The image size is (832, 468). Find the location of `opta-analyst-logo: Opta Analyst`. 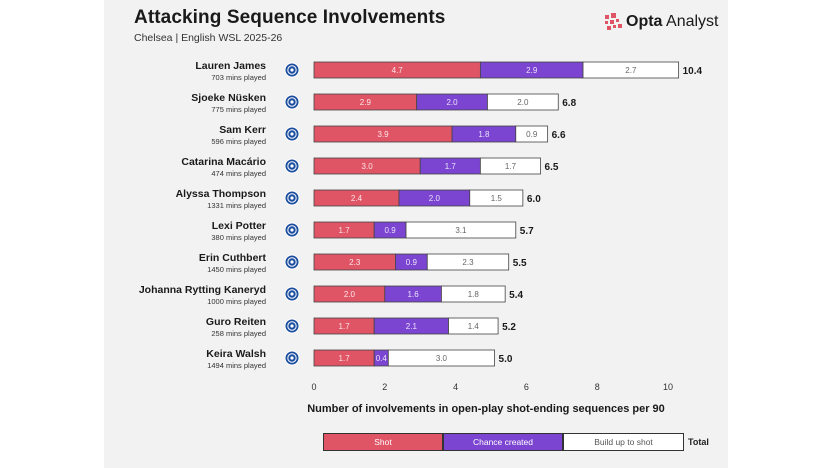

opta-analyst-logo: Opta Analyst is located at coordinates (664, 24).